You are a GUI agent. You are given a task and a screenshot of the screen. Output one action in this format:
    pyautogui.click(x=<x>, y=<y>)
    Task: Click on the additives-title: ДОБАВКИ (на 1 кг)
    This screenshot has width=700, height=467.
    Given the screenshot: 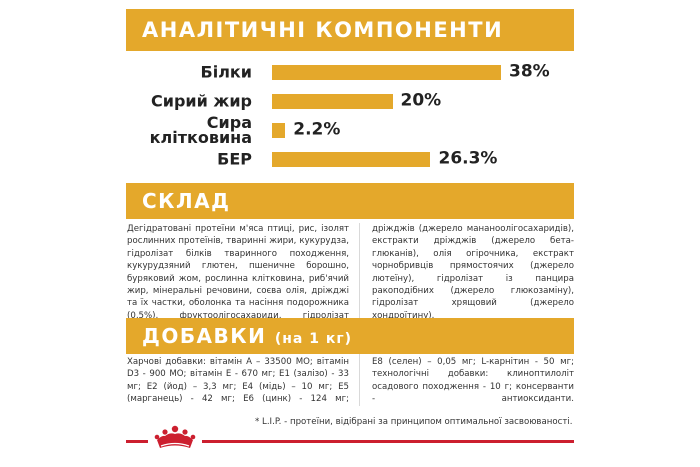 What is the action you would take?
    pyautogui.click(x=247, y=336)
    